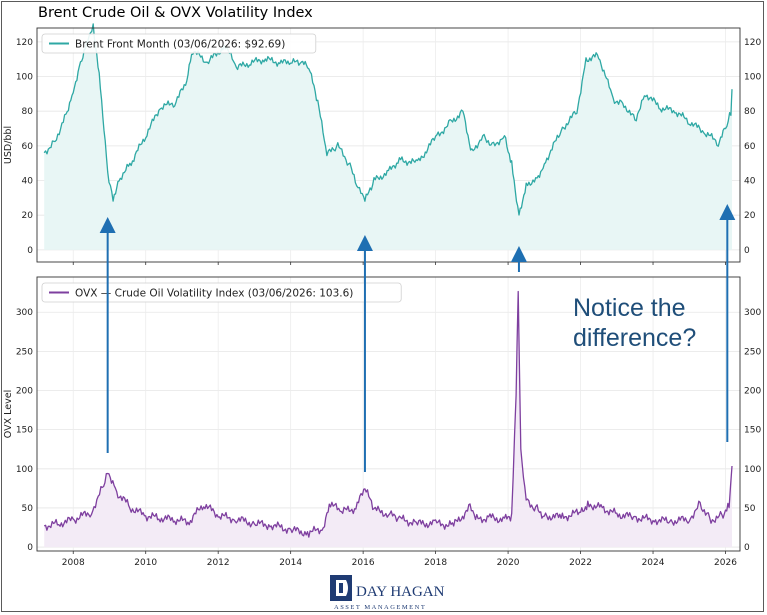 The width and height of the screenshot is (767, 615). I want to click on ovx-ytick-left: 300, so click(24, 313).